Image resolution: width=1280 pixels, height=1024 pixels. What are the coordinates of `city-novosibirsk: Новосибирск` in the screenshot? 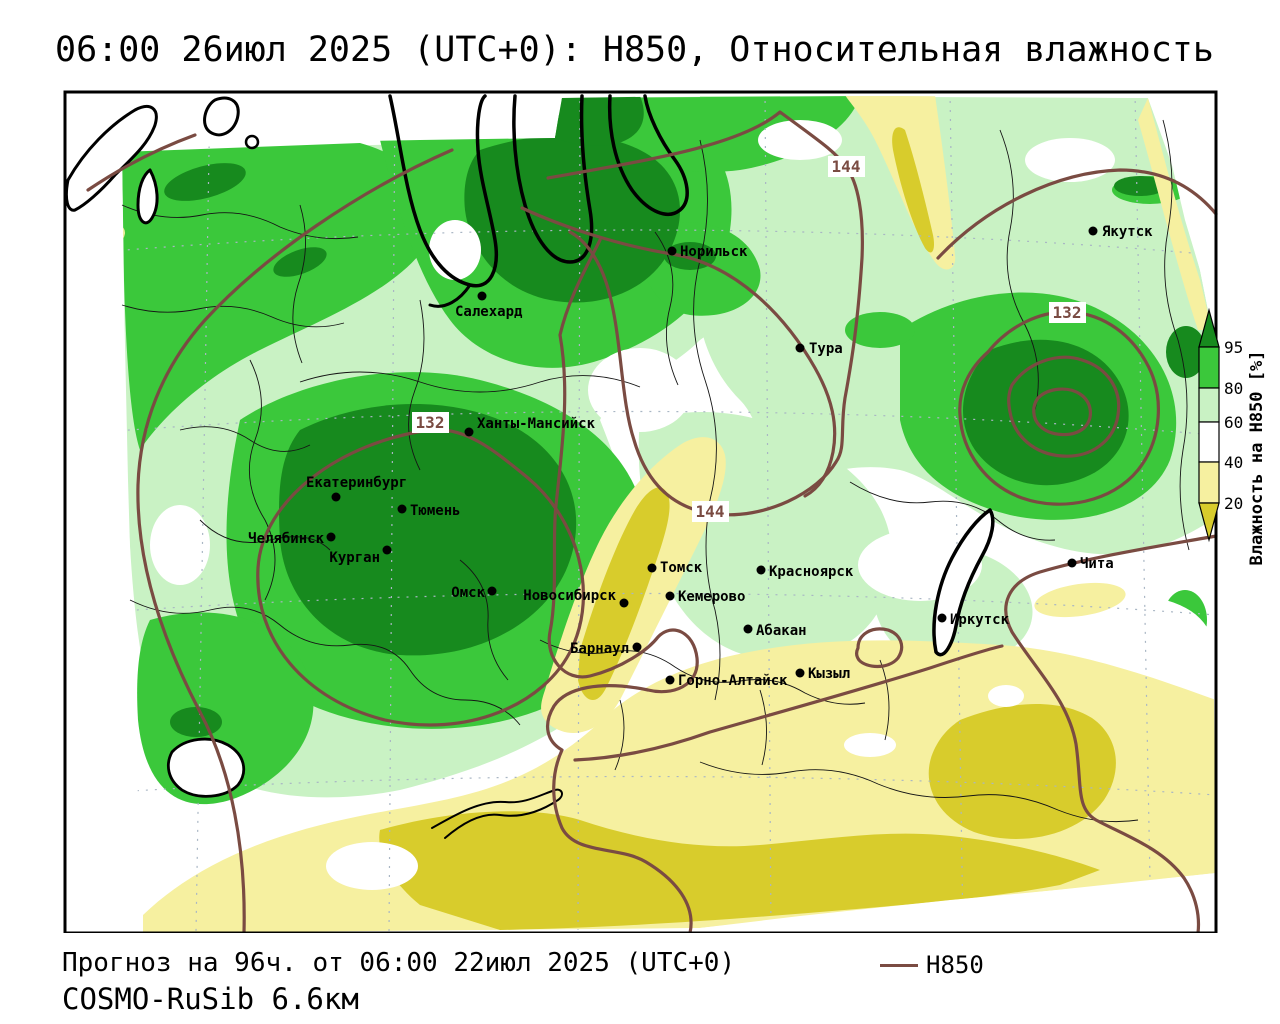 It's located at (576, 598).